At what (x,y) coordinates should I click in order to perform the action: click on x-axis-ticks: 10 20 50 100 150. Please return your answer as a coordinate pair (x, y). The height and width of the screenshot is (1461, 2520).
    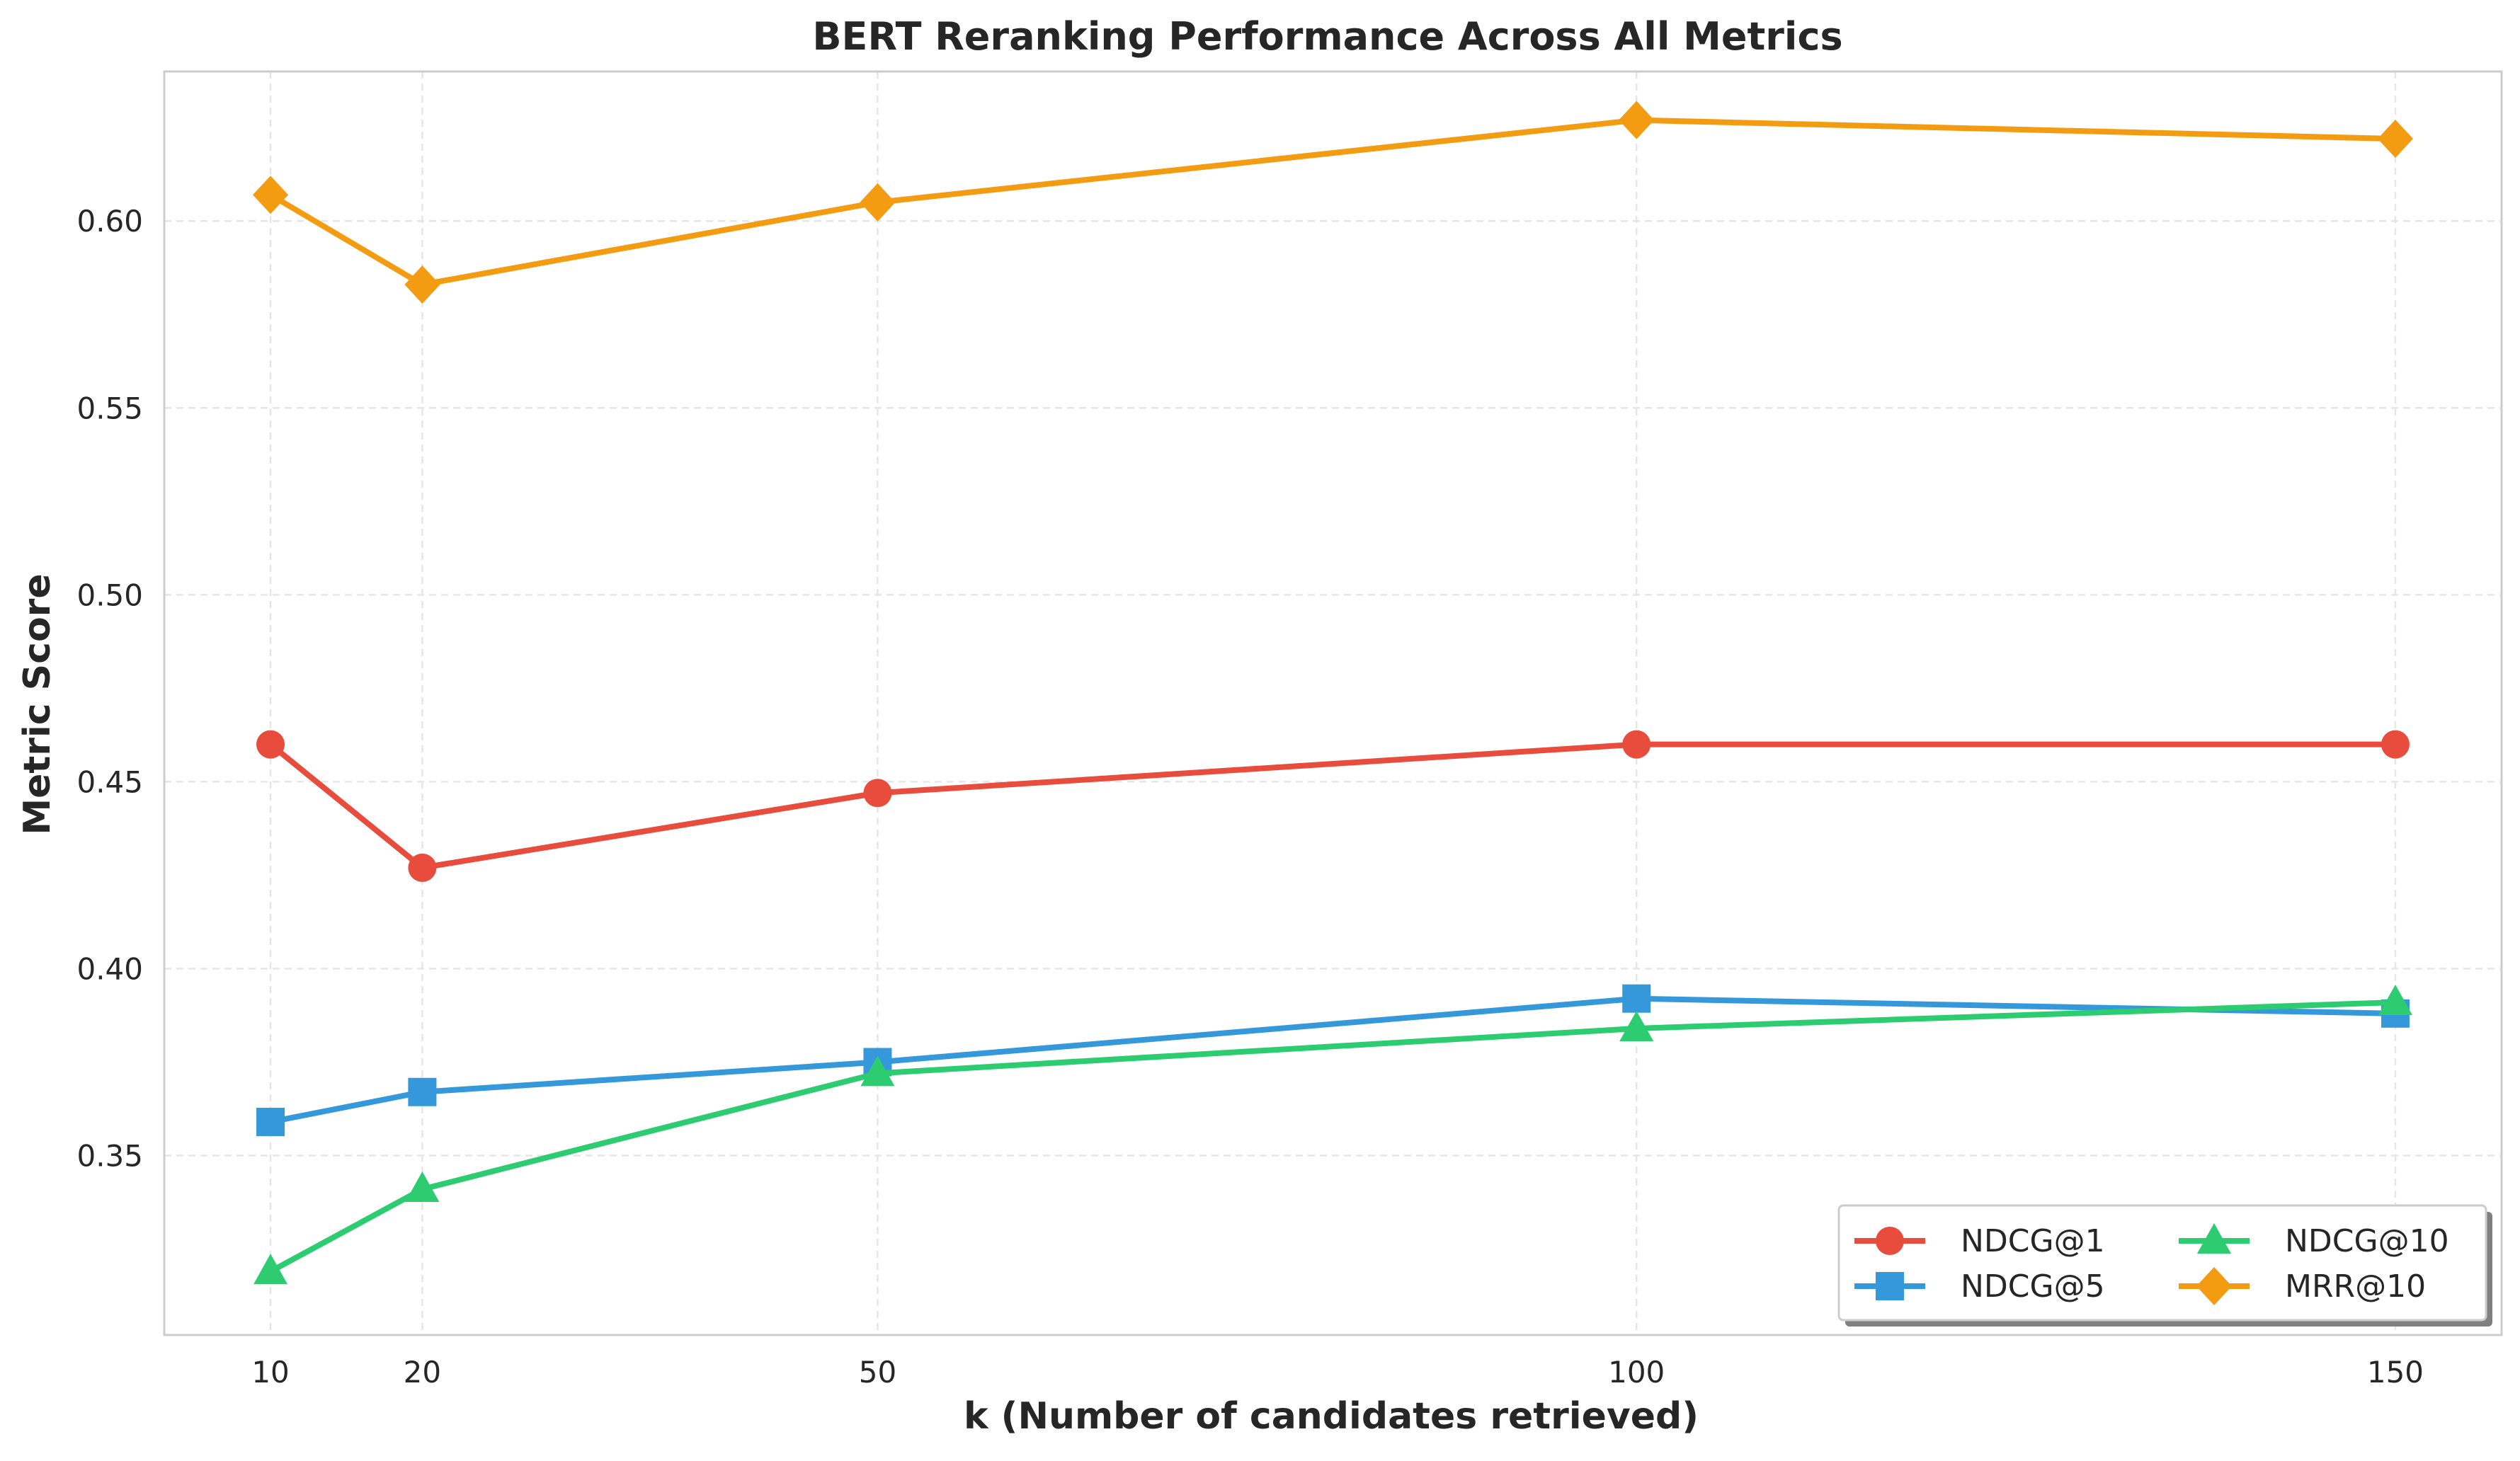
    Looking at the image, I should click on (1338, 1372).